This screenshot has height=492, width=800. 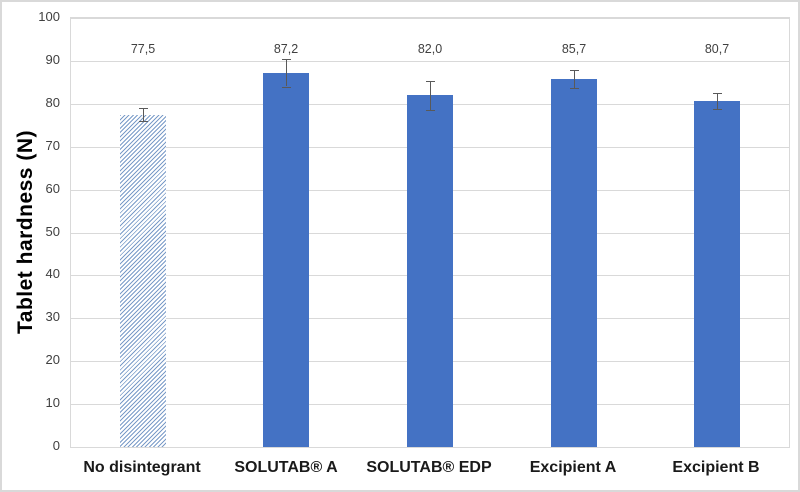 I want to click on x-axis-label: Excipient B, so click(x=716, y=467).